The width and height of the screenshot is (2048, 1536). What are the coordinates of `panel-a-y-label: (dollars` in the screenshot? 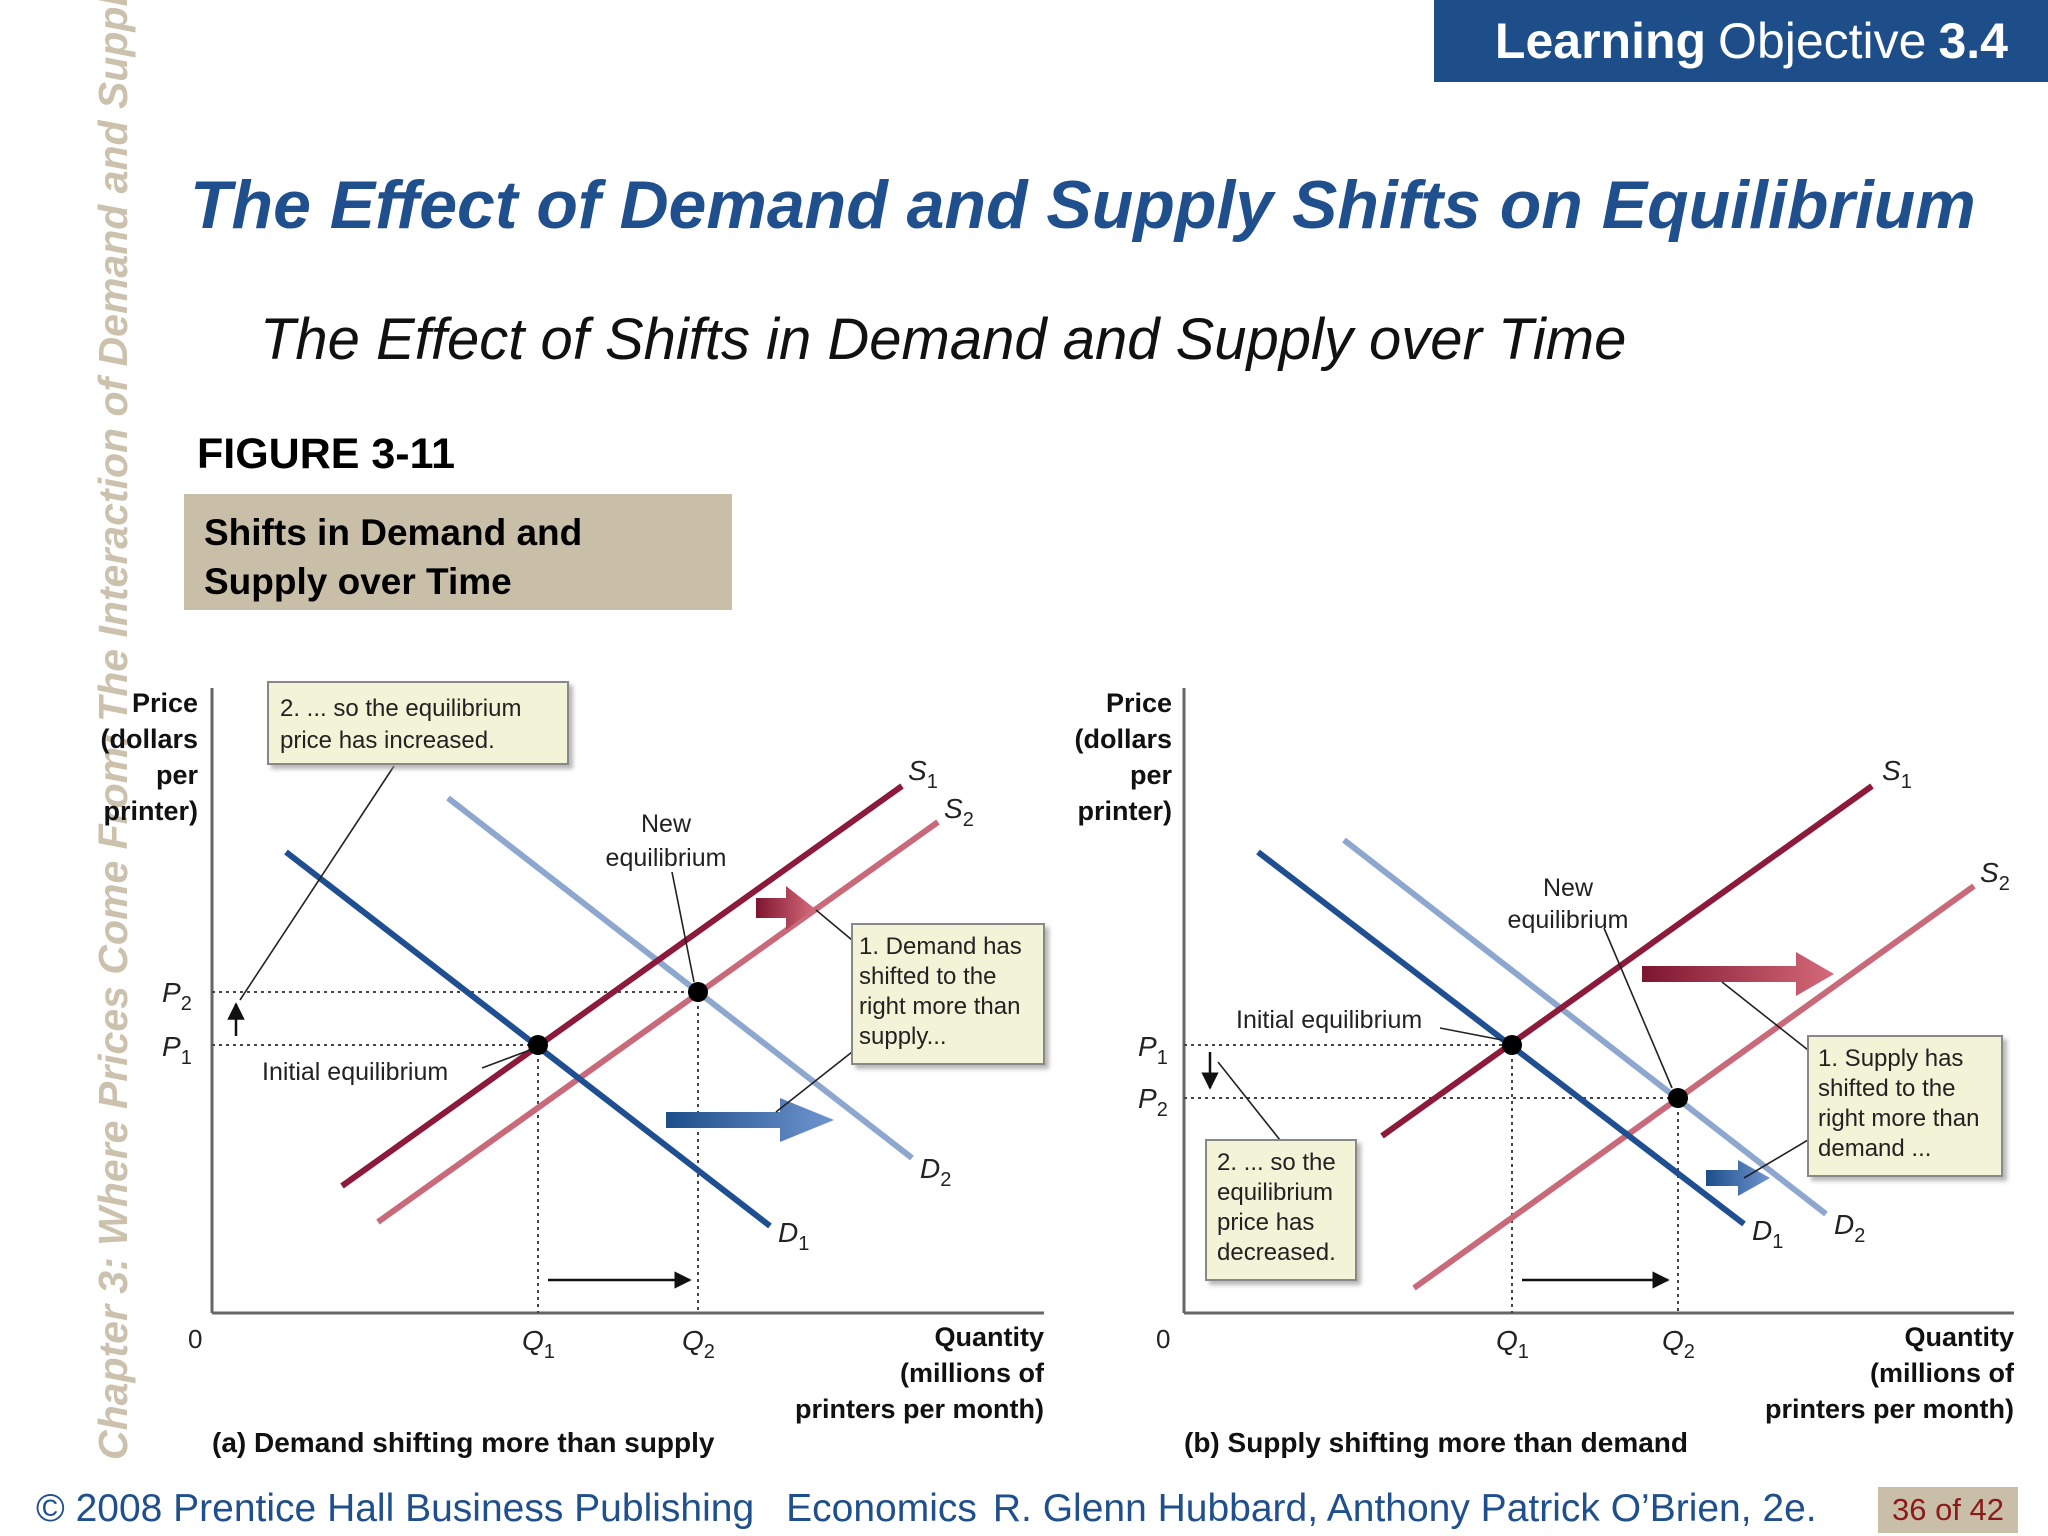 It's located at (149, 739).